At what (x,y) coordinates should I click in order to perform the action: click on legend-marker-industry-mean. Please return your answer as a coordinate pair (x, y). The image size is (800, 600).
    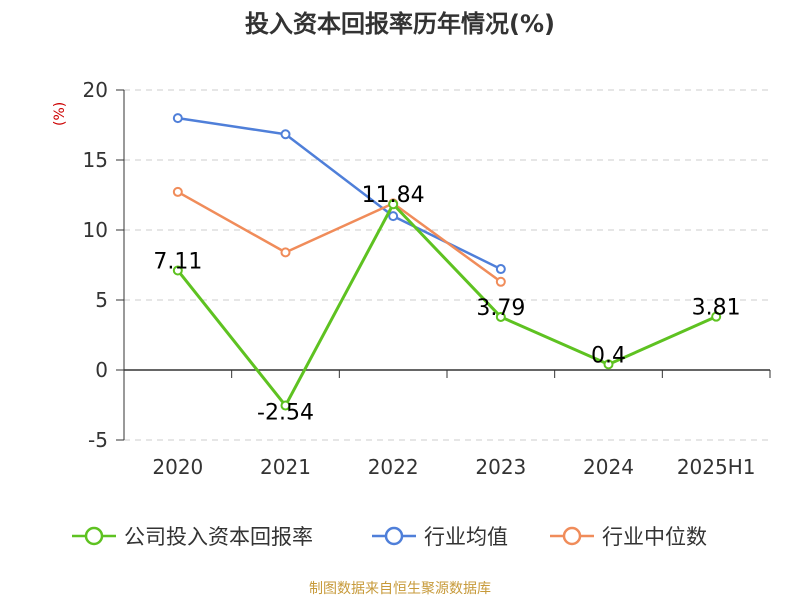
    Looking at the image, I should click on (394, 536).